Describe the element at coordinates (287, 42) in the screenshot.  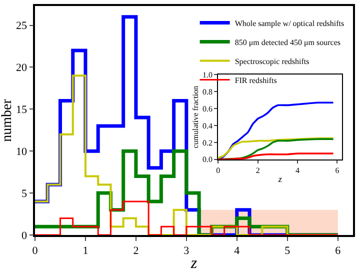
I see `legend-label: 850 μm detected 450 μm sources` at that location.